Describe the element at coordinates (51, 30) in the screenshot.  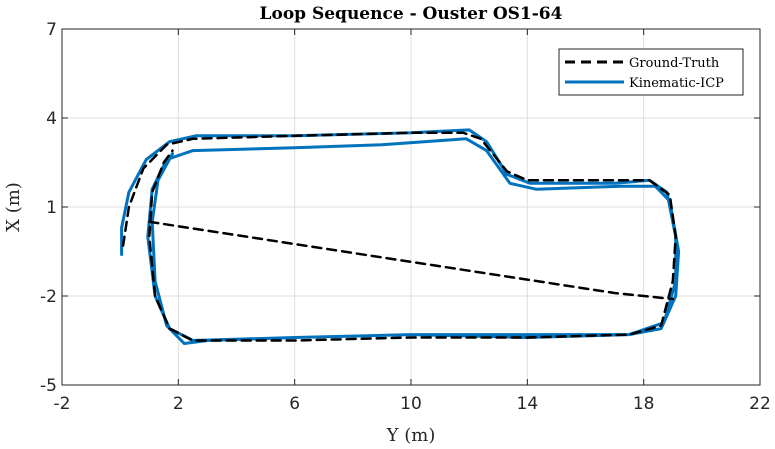
I see `y-tick-label: 7` at that location.